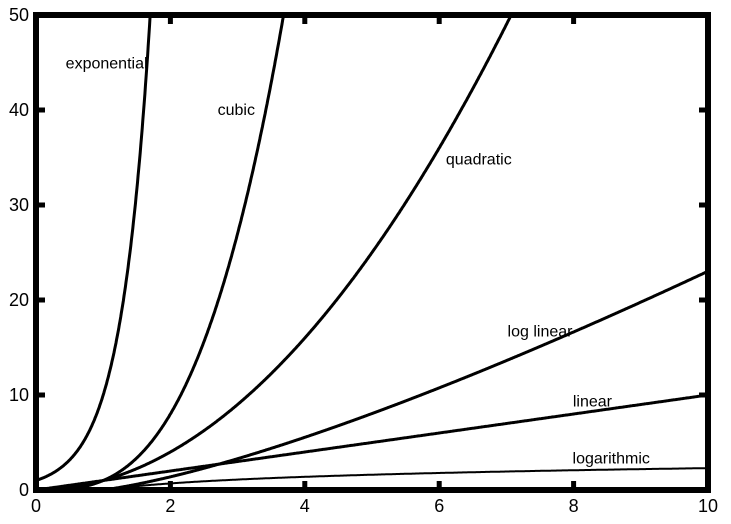 This screenshot has height=524, width=731. What do you see at coordinates (439, 506) in the screenshot?
I see `x-tick-label-6: 6` at bounding box center [439, 506].